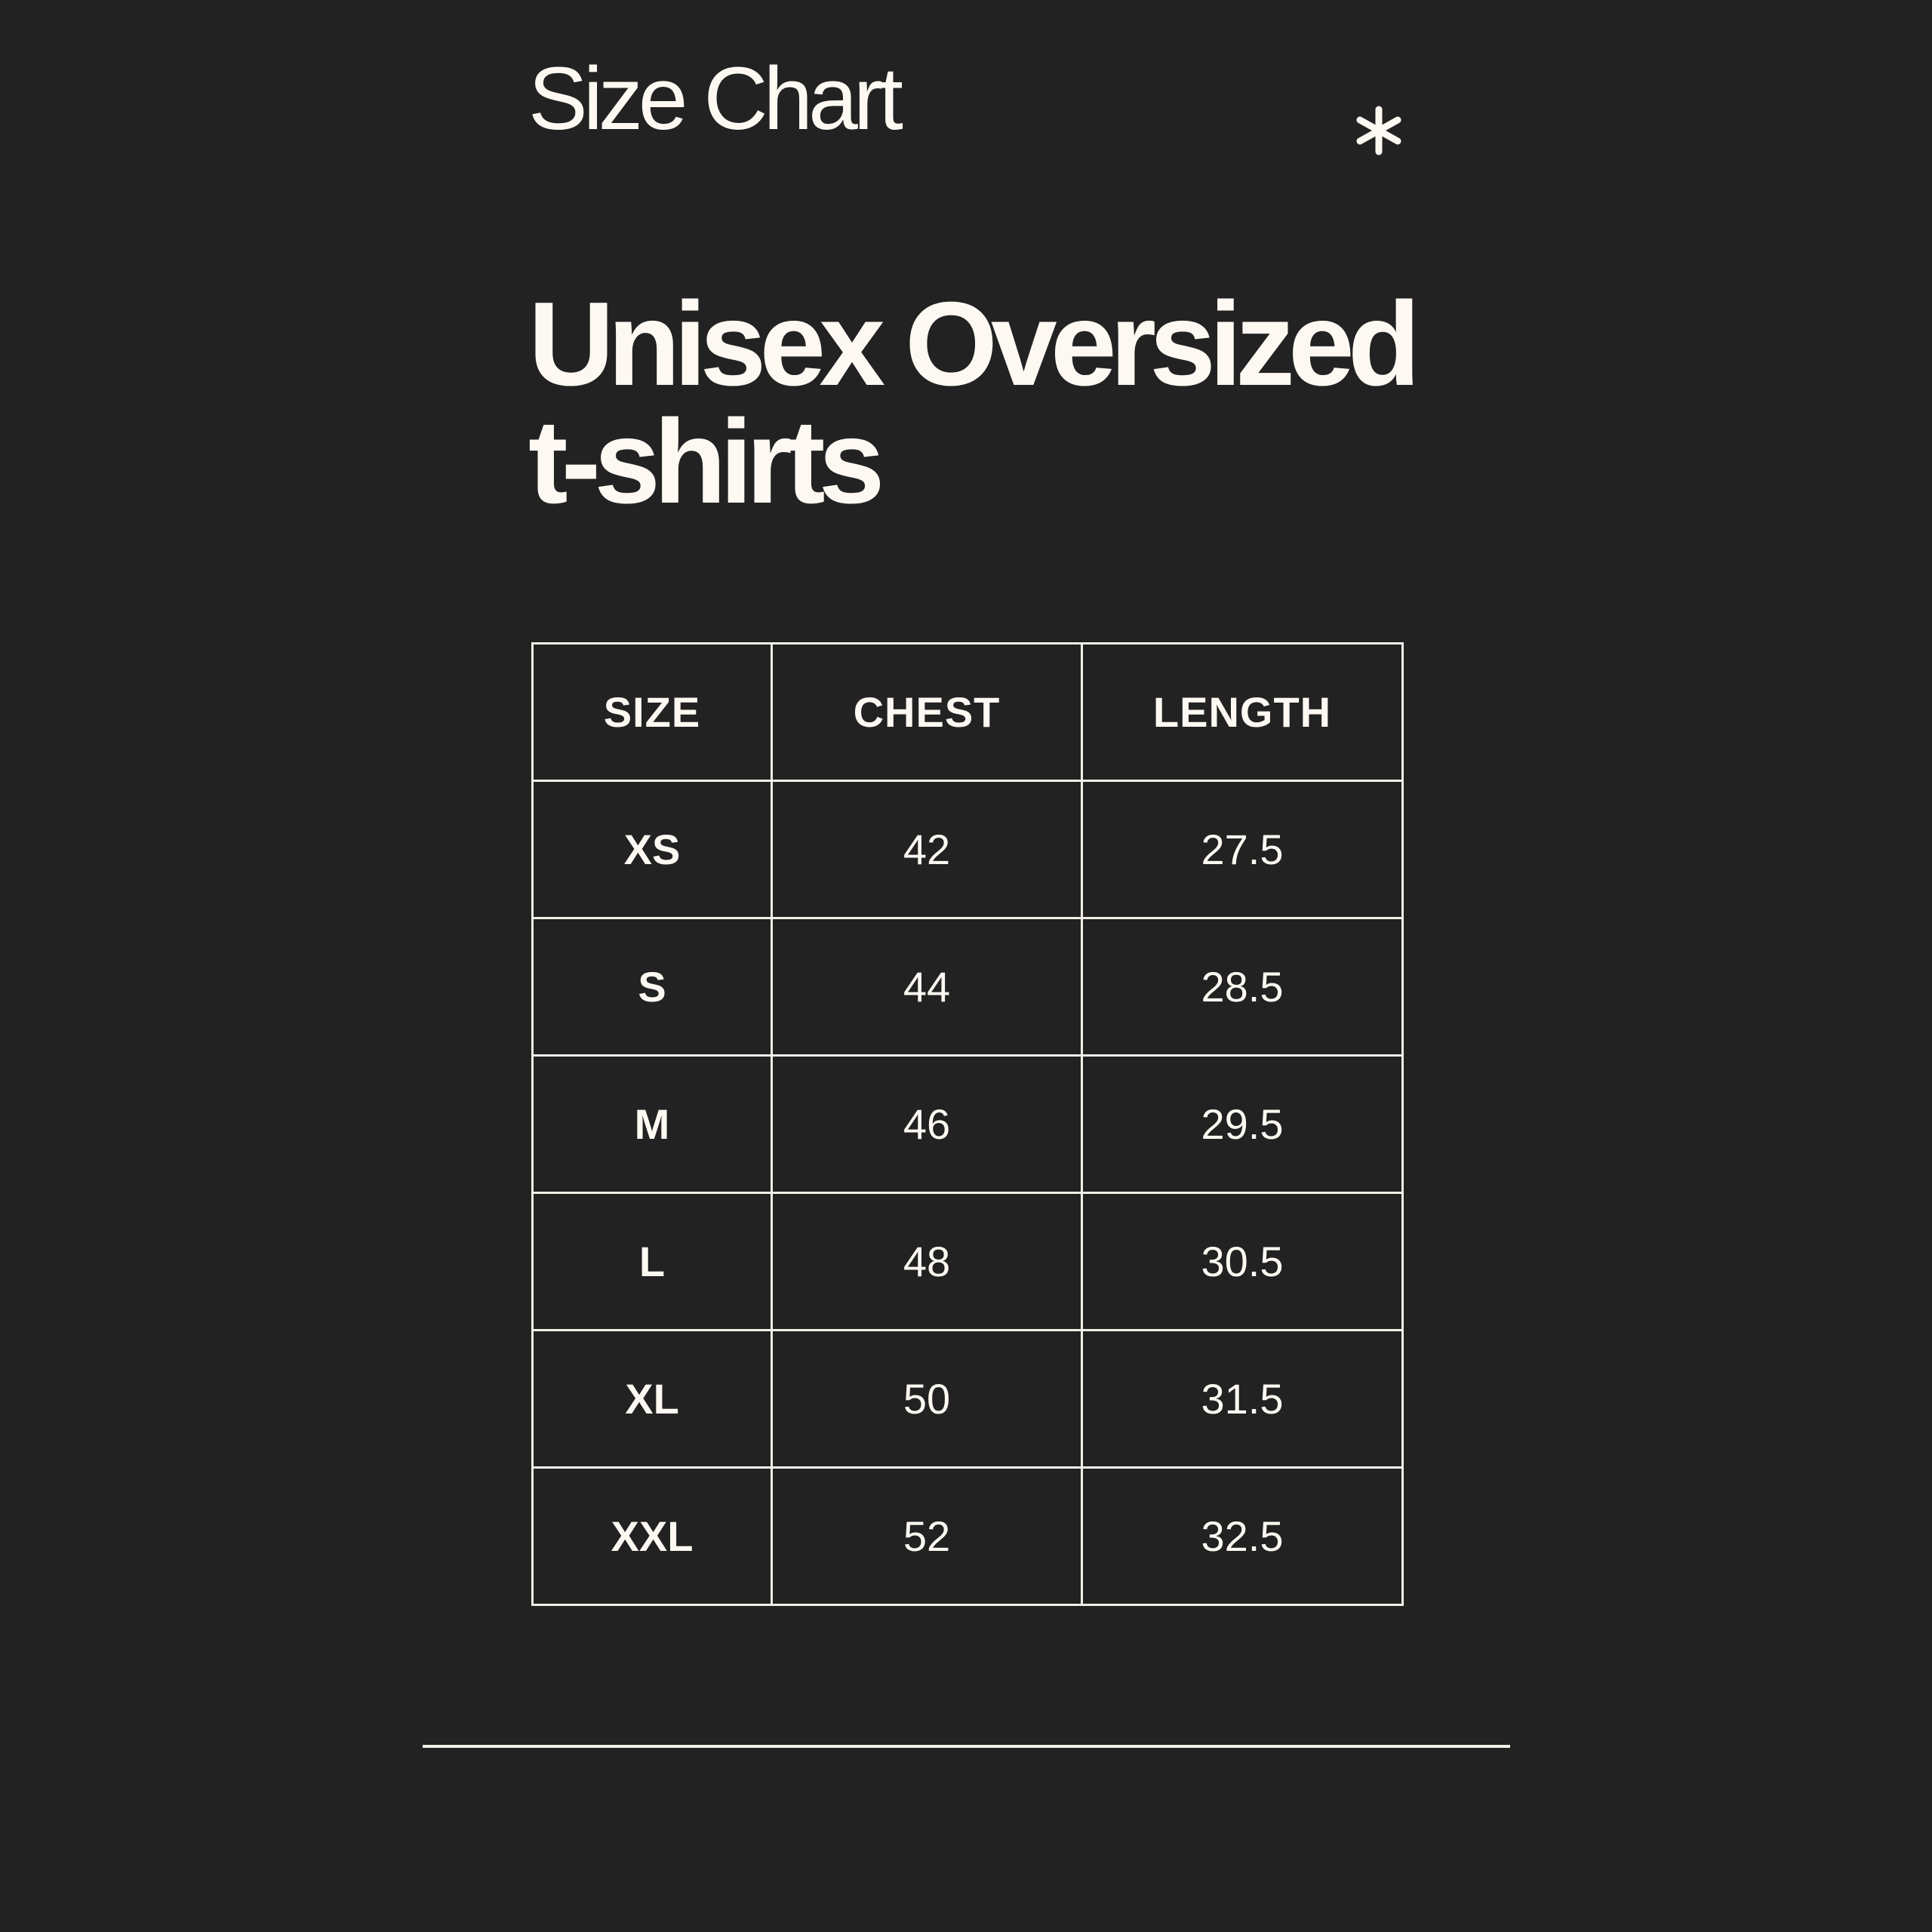 The width and height of the screenshot is (1932, 1932). What do you see at coordinates (927, 1261) in the screenshot?
I see `chest-cell: 48` at bounding box center [927, 1261].